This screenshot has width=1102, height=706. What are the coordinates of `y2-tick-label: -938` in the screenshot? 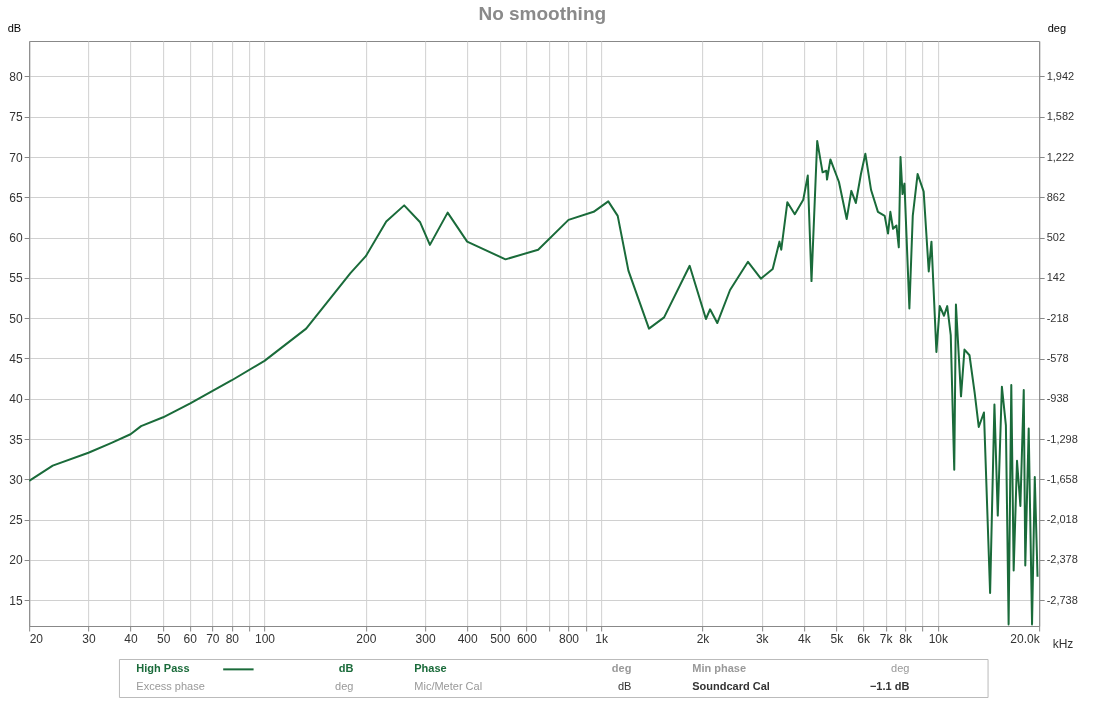 It's located at (1057, 398).